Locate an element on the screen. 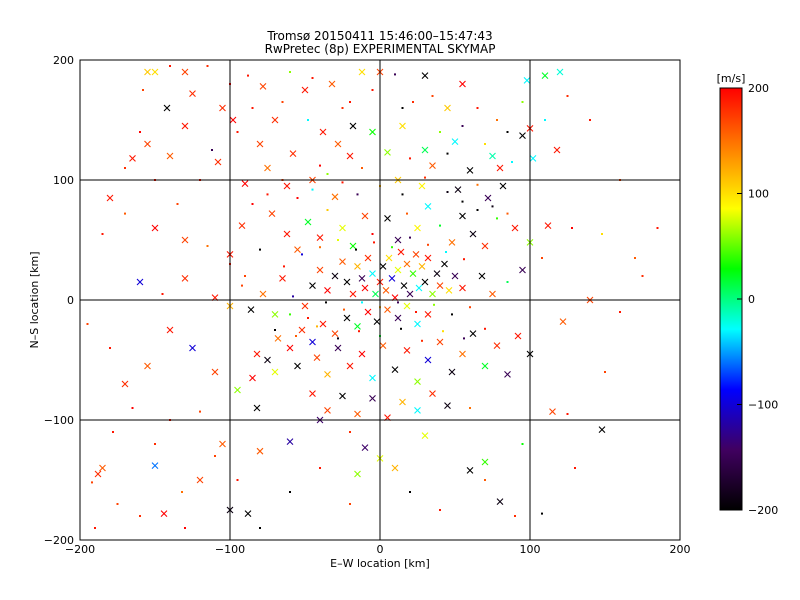 Image resolution: width=800 pixels, height=600 pixels. y-axis-ticks: −200 −100 0 100 200 is located at coordinates (65, 300).